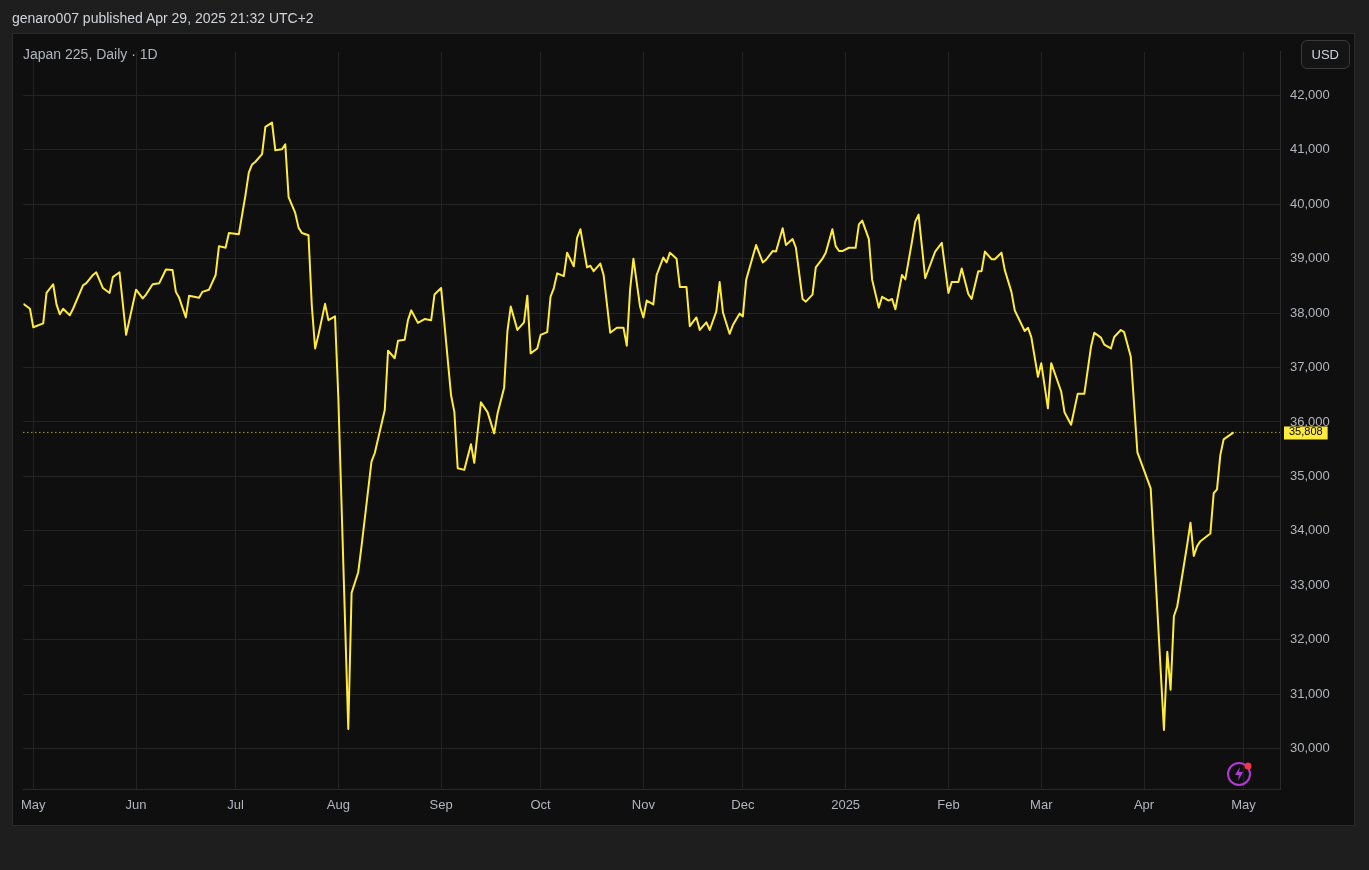 The width and height of the screenshot is (1369, 870). Describe the element at coordinates (948, 804) in the screenshot. I see `x-tick-label: Feb` at that location.